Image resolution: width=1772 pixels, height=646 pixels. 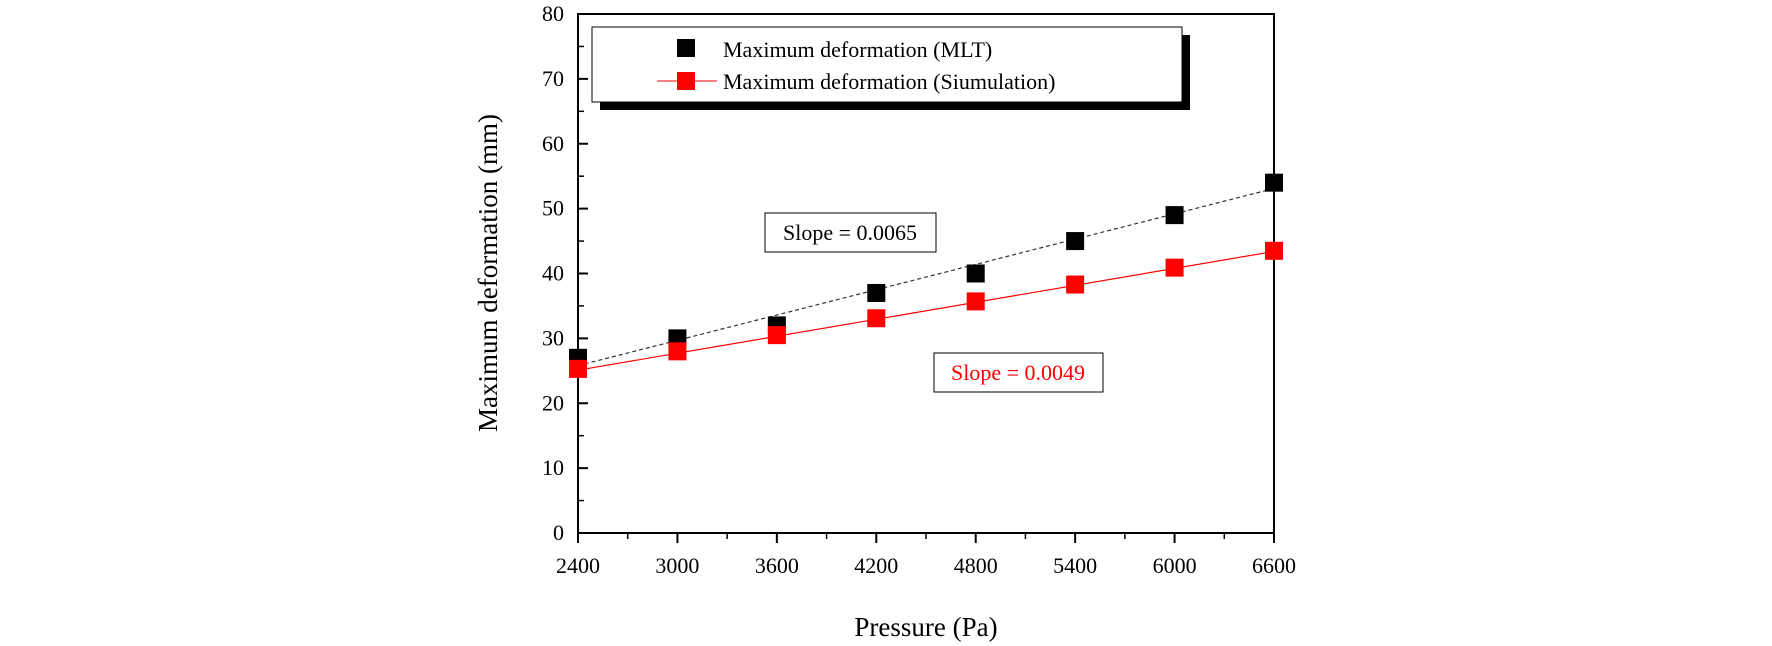 What do you see at coordinates (488, 273) in the screenshot?
I see `y-axis-title: Maximum deformation (mm)` at bounding box center [488, 273].